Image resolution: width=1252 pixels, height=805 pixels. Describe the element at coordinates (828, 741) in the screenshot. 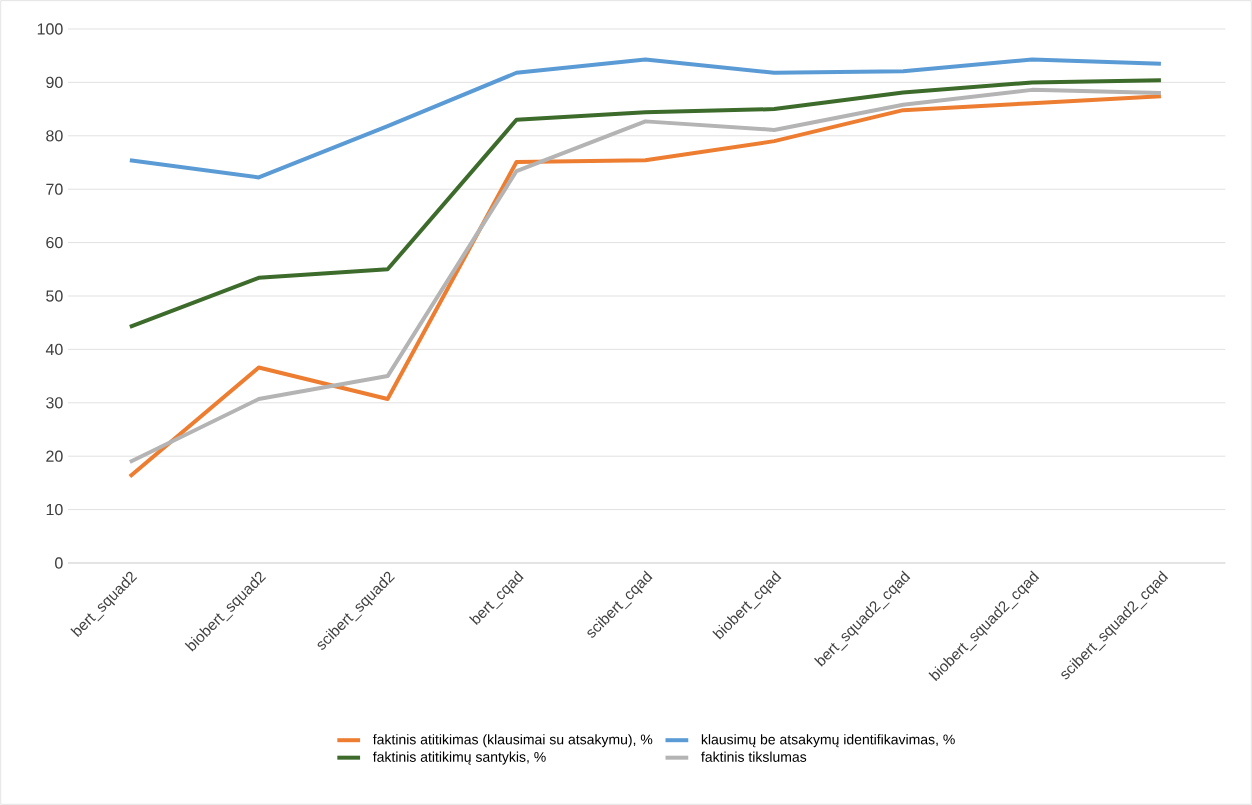

I see `legend-label: klausimų be atsakymų identifikavimas, %` at that location.